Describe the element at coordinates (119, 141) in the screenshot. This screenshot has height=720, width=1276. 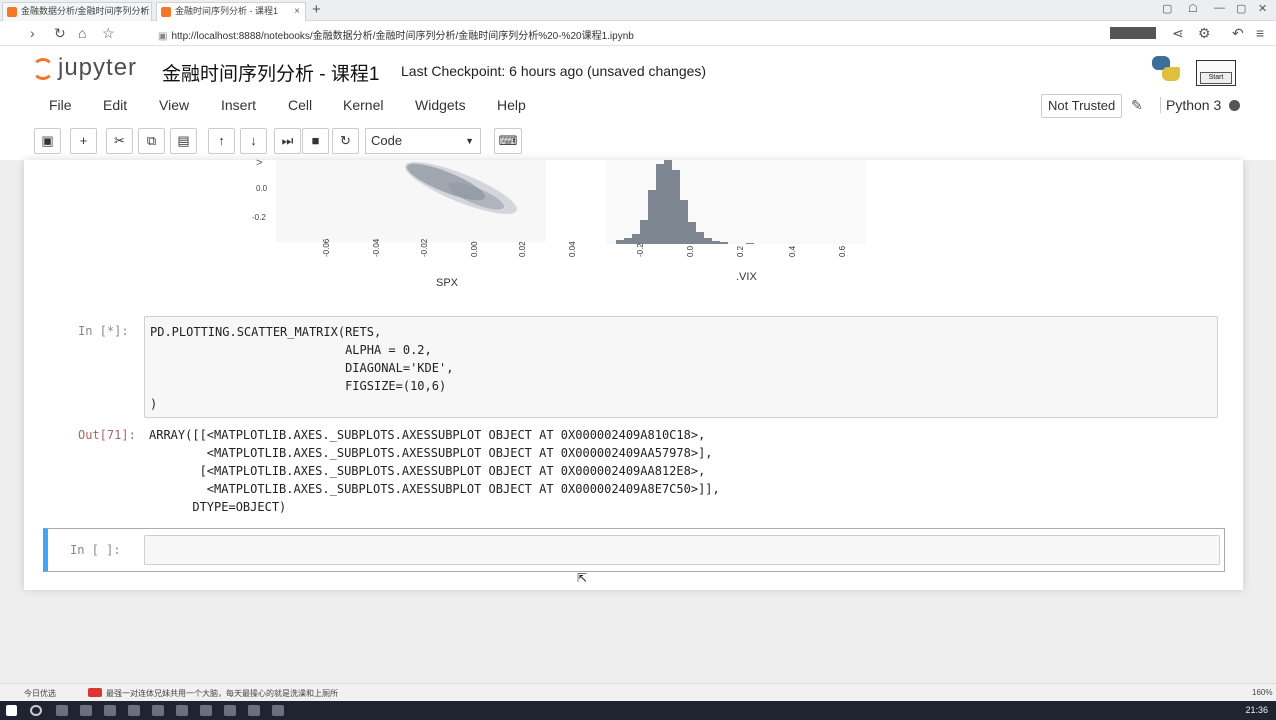
I see `cut-icon: ✂` at that location.